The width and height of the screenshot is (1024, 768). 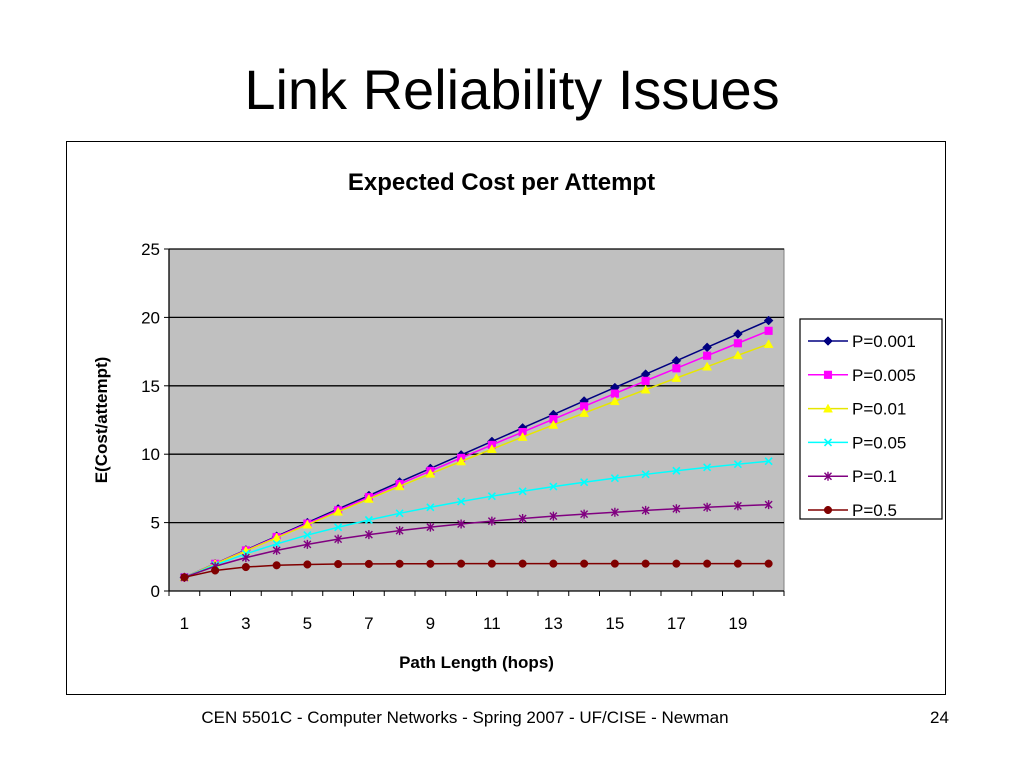 I want to click on series-P=0.1, so click(x=476, y=541).